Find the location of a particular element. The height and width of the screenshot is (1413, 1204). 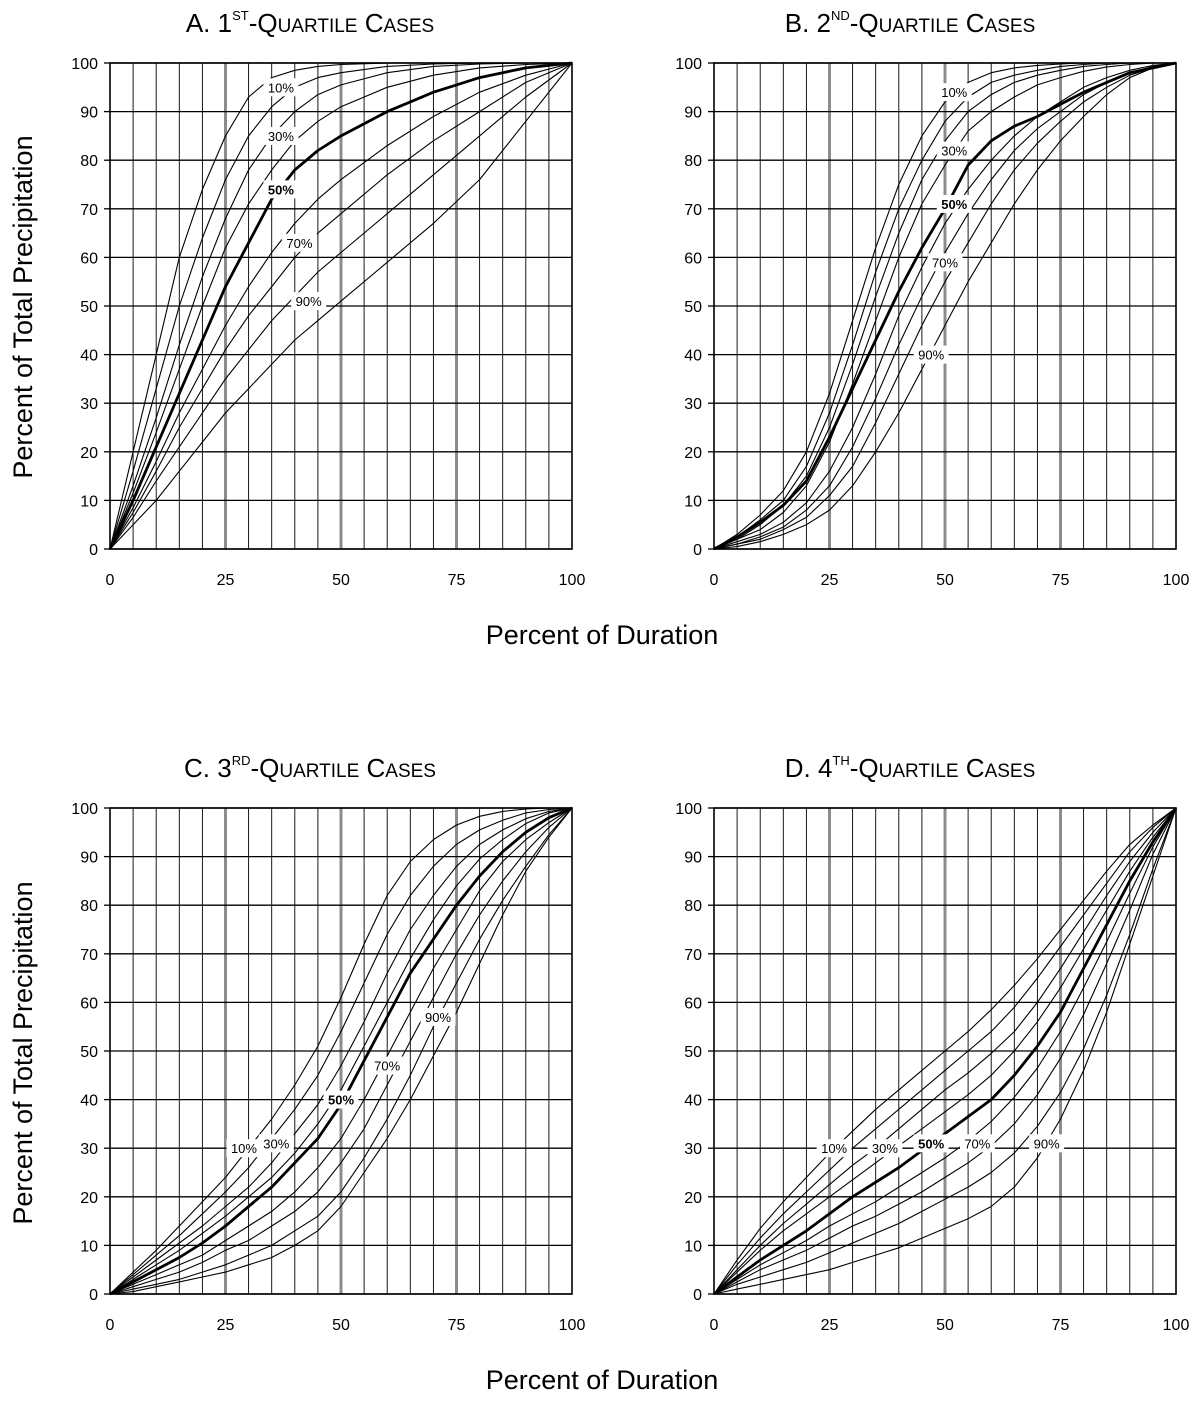

panel-a-xtick-label: 75 is located at coordinates (457, 580).